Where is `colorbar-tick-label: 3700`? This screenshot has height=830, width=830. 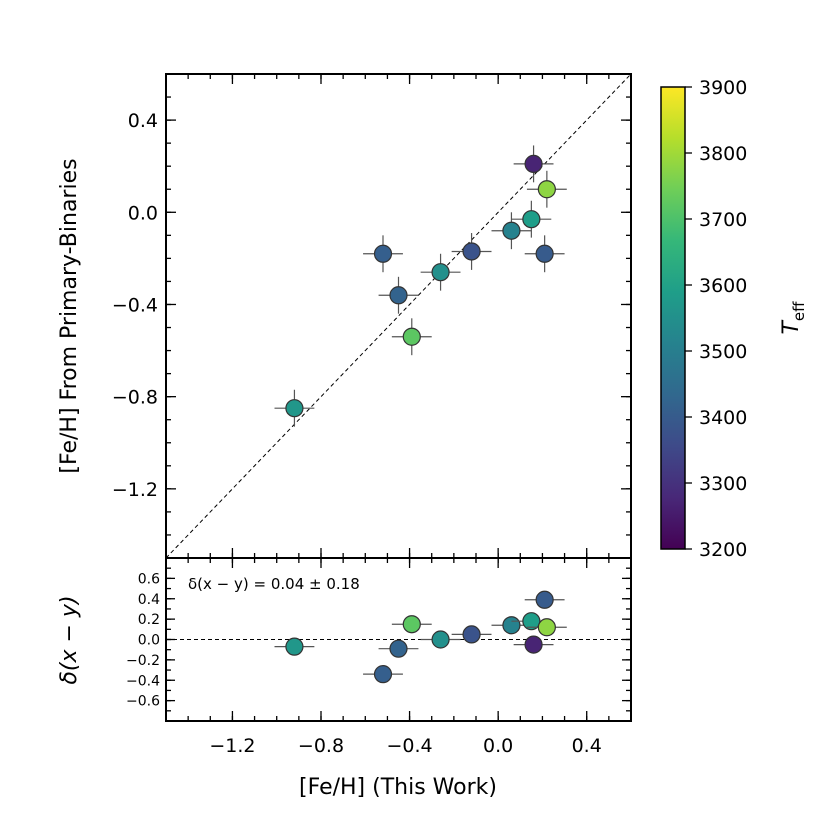
colorbar-tick-label: 3700 is located at coordinates (723, 220).